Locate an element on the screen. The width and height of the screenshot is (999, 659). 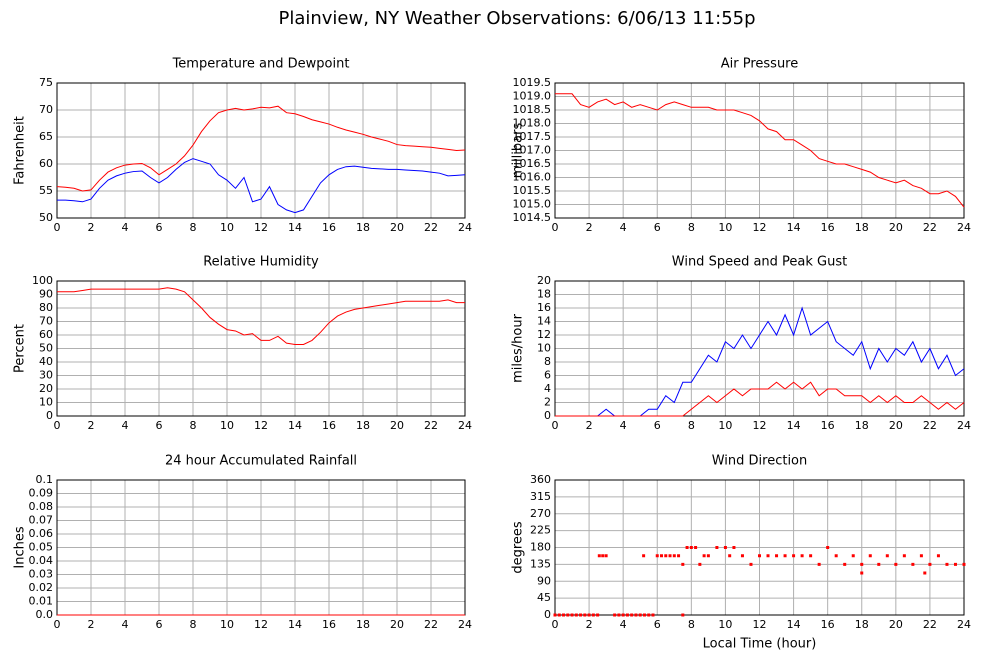
y-tick-label: 20 is located at coordinates (544, 280).